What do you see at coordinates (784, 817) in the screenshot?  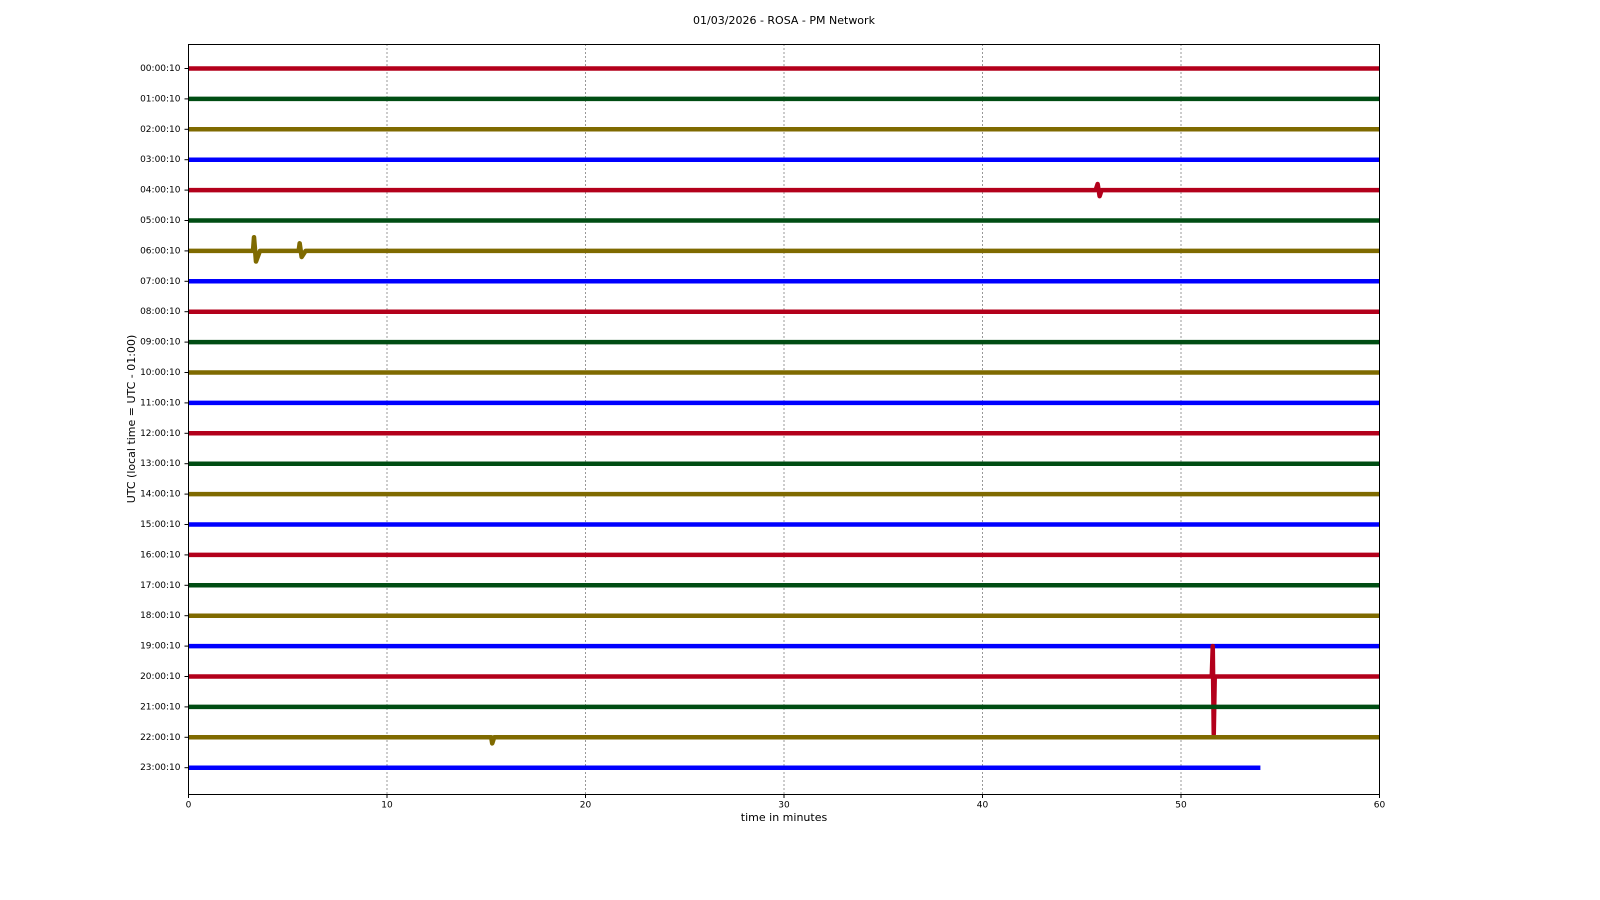 I see `x-axis-label: time in minutes` at bounding box center [784, 817].